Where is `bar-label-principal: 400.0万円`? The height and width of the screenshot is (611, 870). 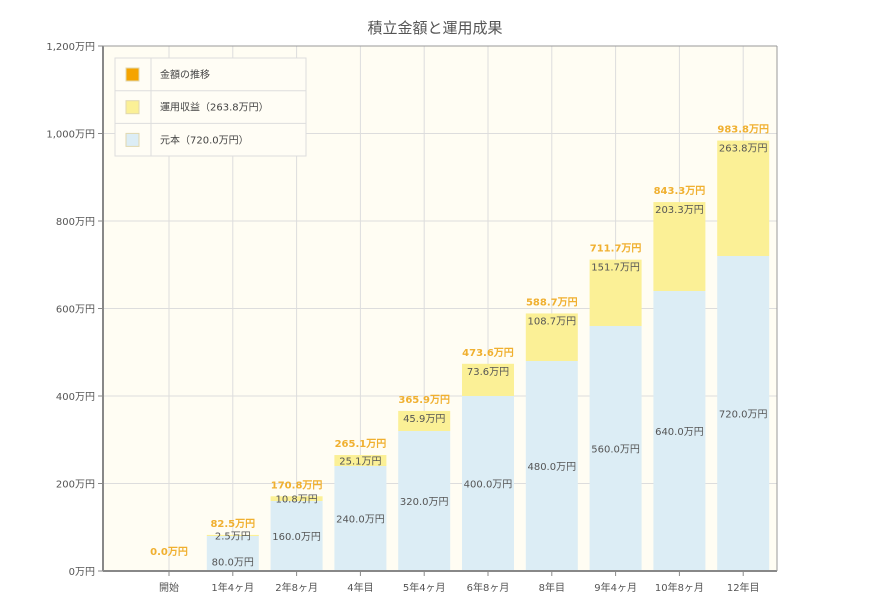 bar-label-principal: 400.0万円 is located at coordinates (488, 485).